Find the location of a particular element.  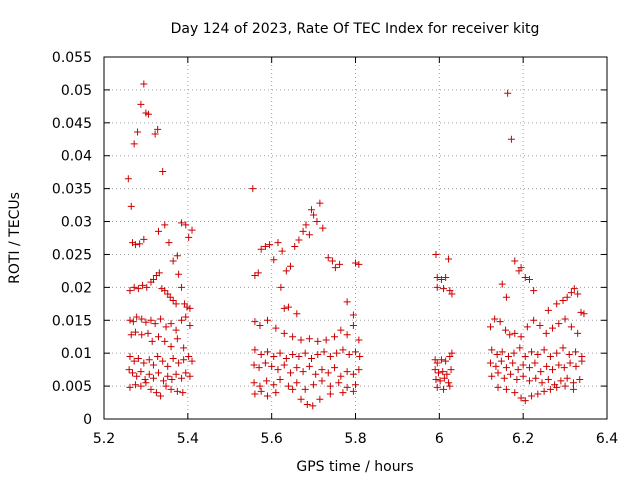

y-axis-label: ROTI / TECUs is located at coordinates (15, 238).